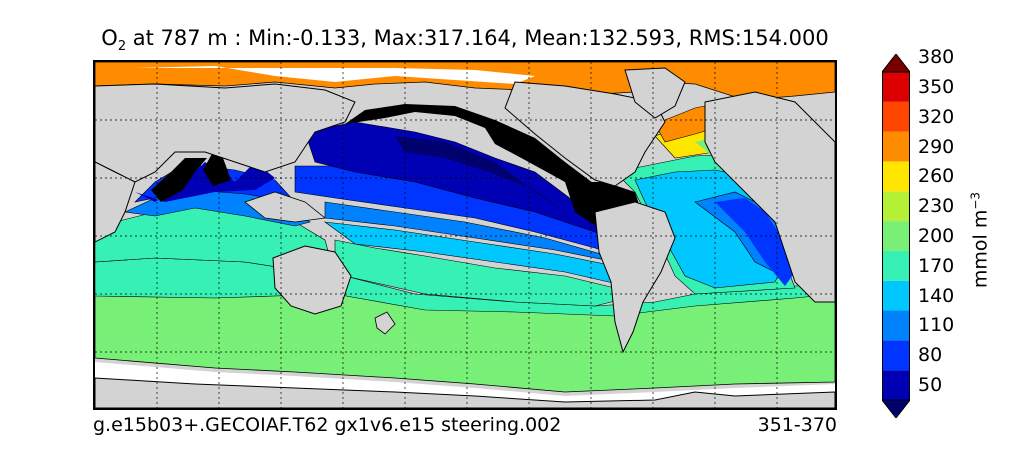 The height and width of the screenshot is (466, 1021). What do you see at coordinates (896, 408) in the screenshot?
I see `colorbar-extend-low` at bounding box center [896, 408].